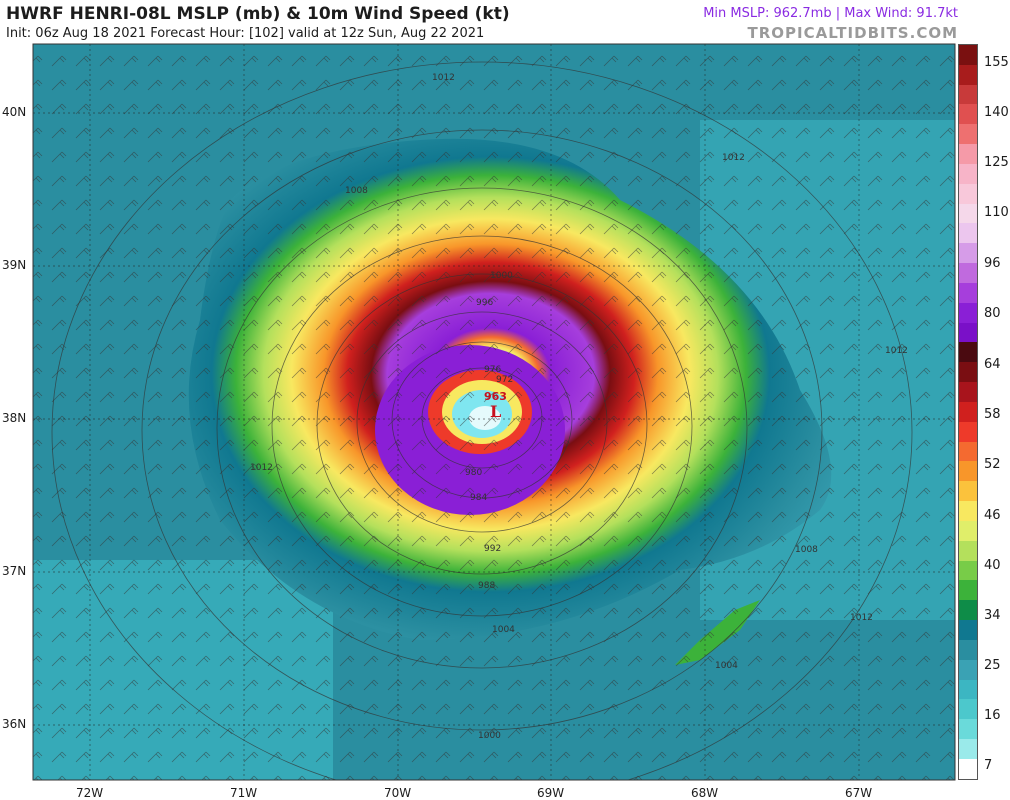  Describe the element at coordinates (992, 565) in the screenshot. I see `colorbar-tick-label: 40` at that location.